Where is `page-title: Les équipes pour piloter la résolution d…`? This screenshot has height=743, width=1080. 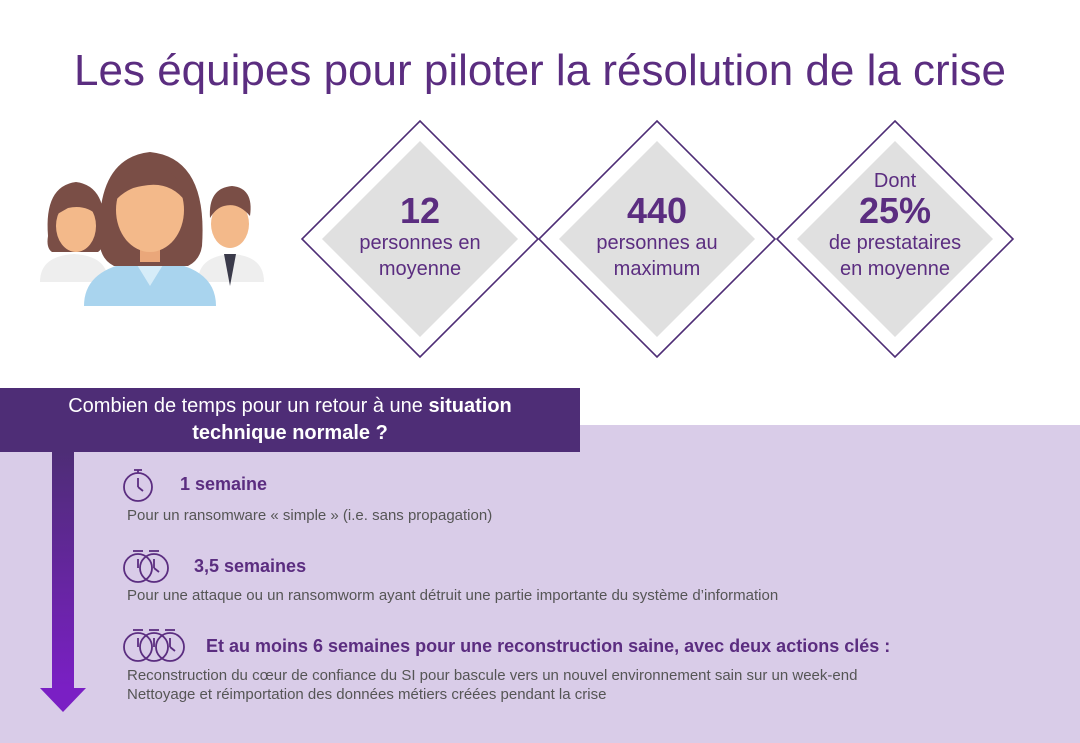 page-title: Les équipes pour piloter la résolution d… is located at coordinates (540, 70).